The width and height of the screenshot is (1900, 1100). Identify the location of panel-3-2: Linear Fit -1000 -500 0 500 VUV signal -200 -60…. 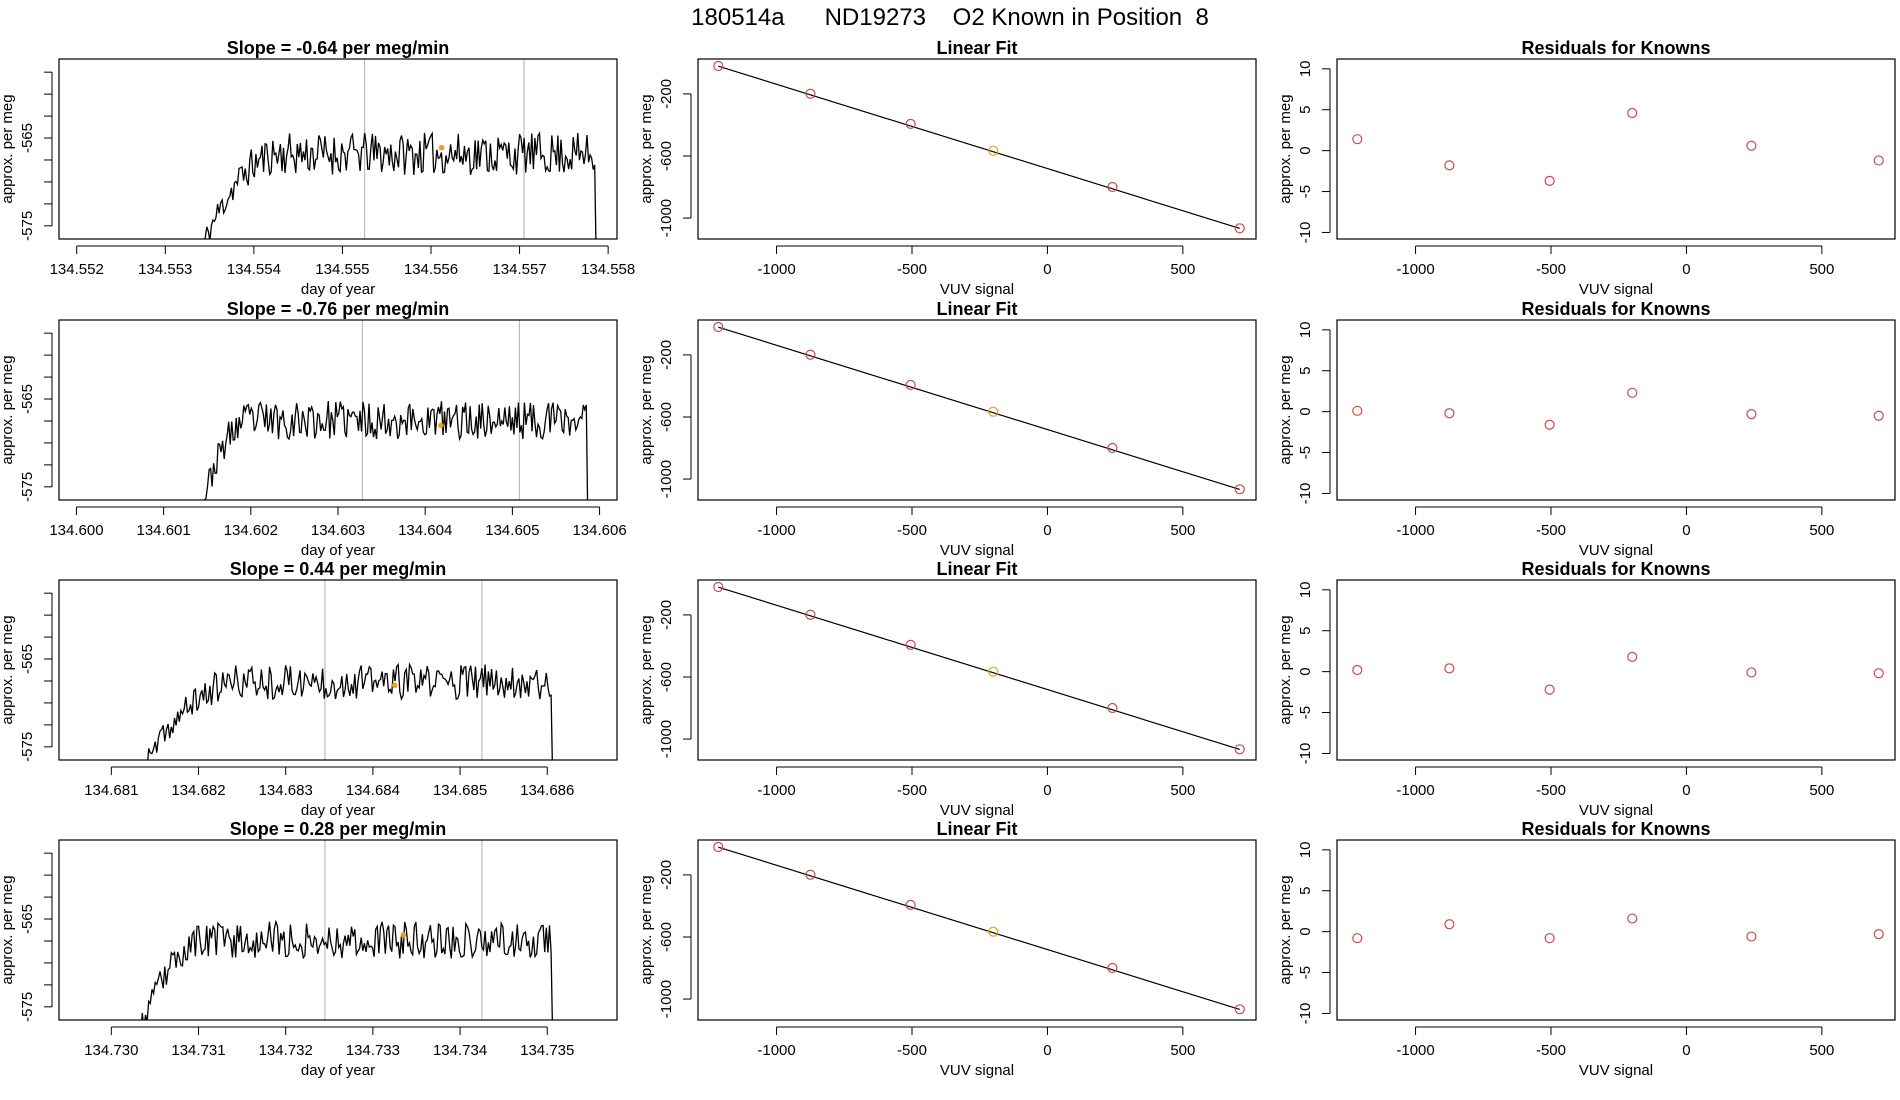
(947, 689).